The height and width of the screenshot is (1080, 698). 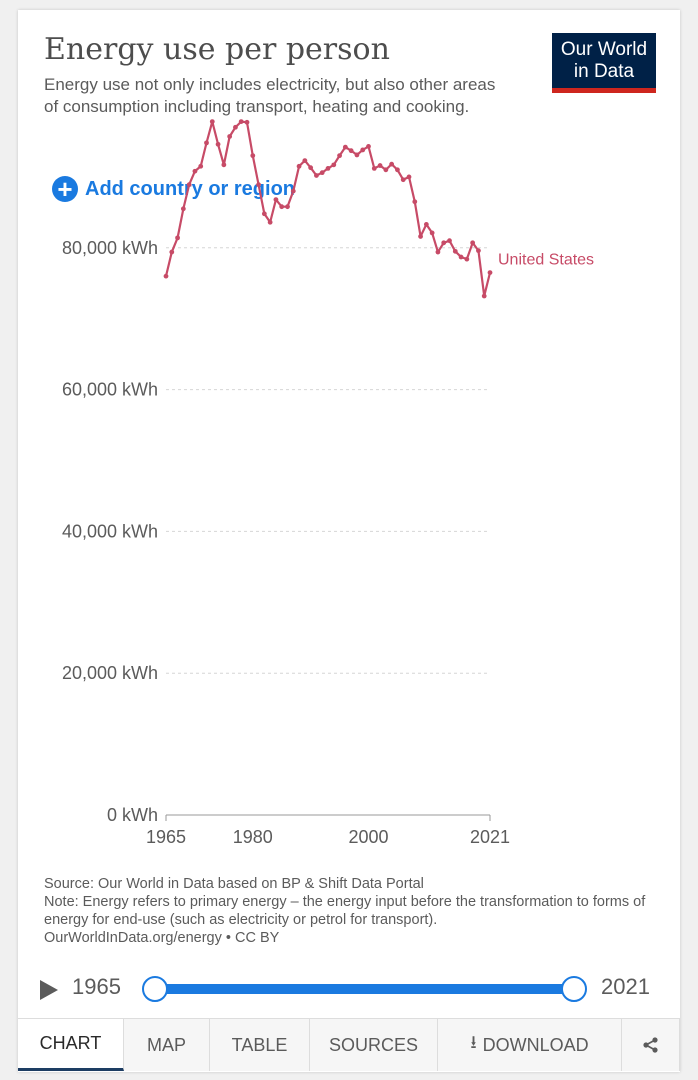 What do you see at coordinates (167, 1045) in the screenshot?
I see `tab-map: MAP` at bounding box center [167, 1045].